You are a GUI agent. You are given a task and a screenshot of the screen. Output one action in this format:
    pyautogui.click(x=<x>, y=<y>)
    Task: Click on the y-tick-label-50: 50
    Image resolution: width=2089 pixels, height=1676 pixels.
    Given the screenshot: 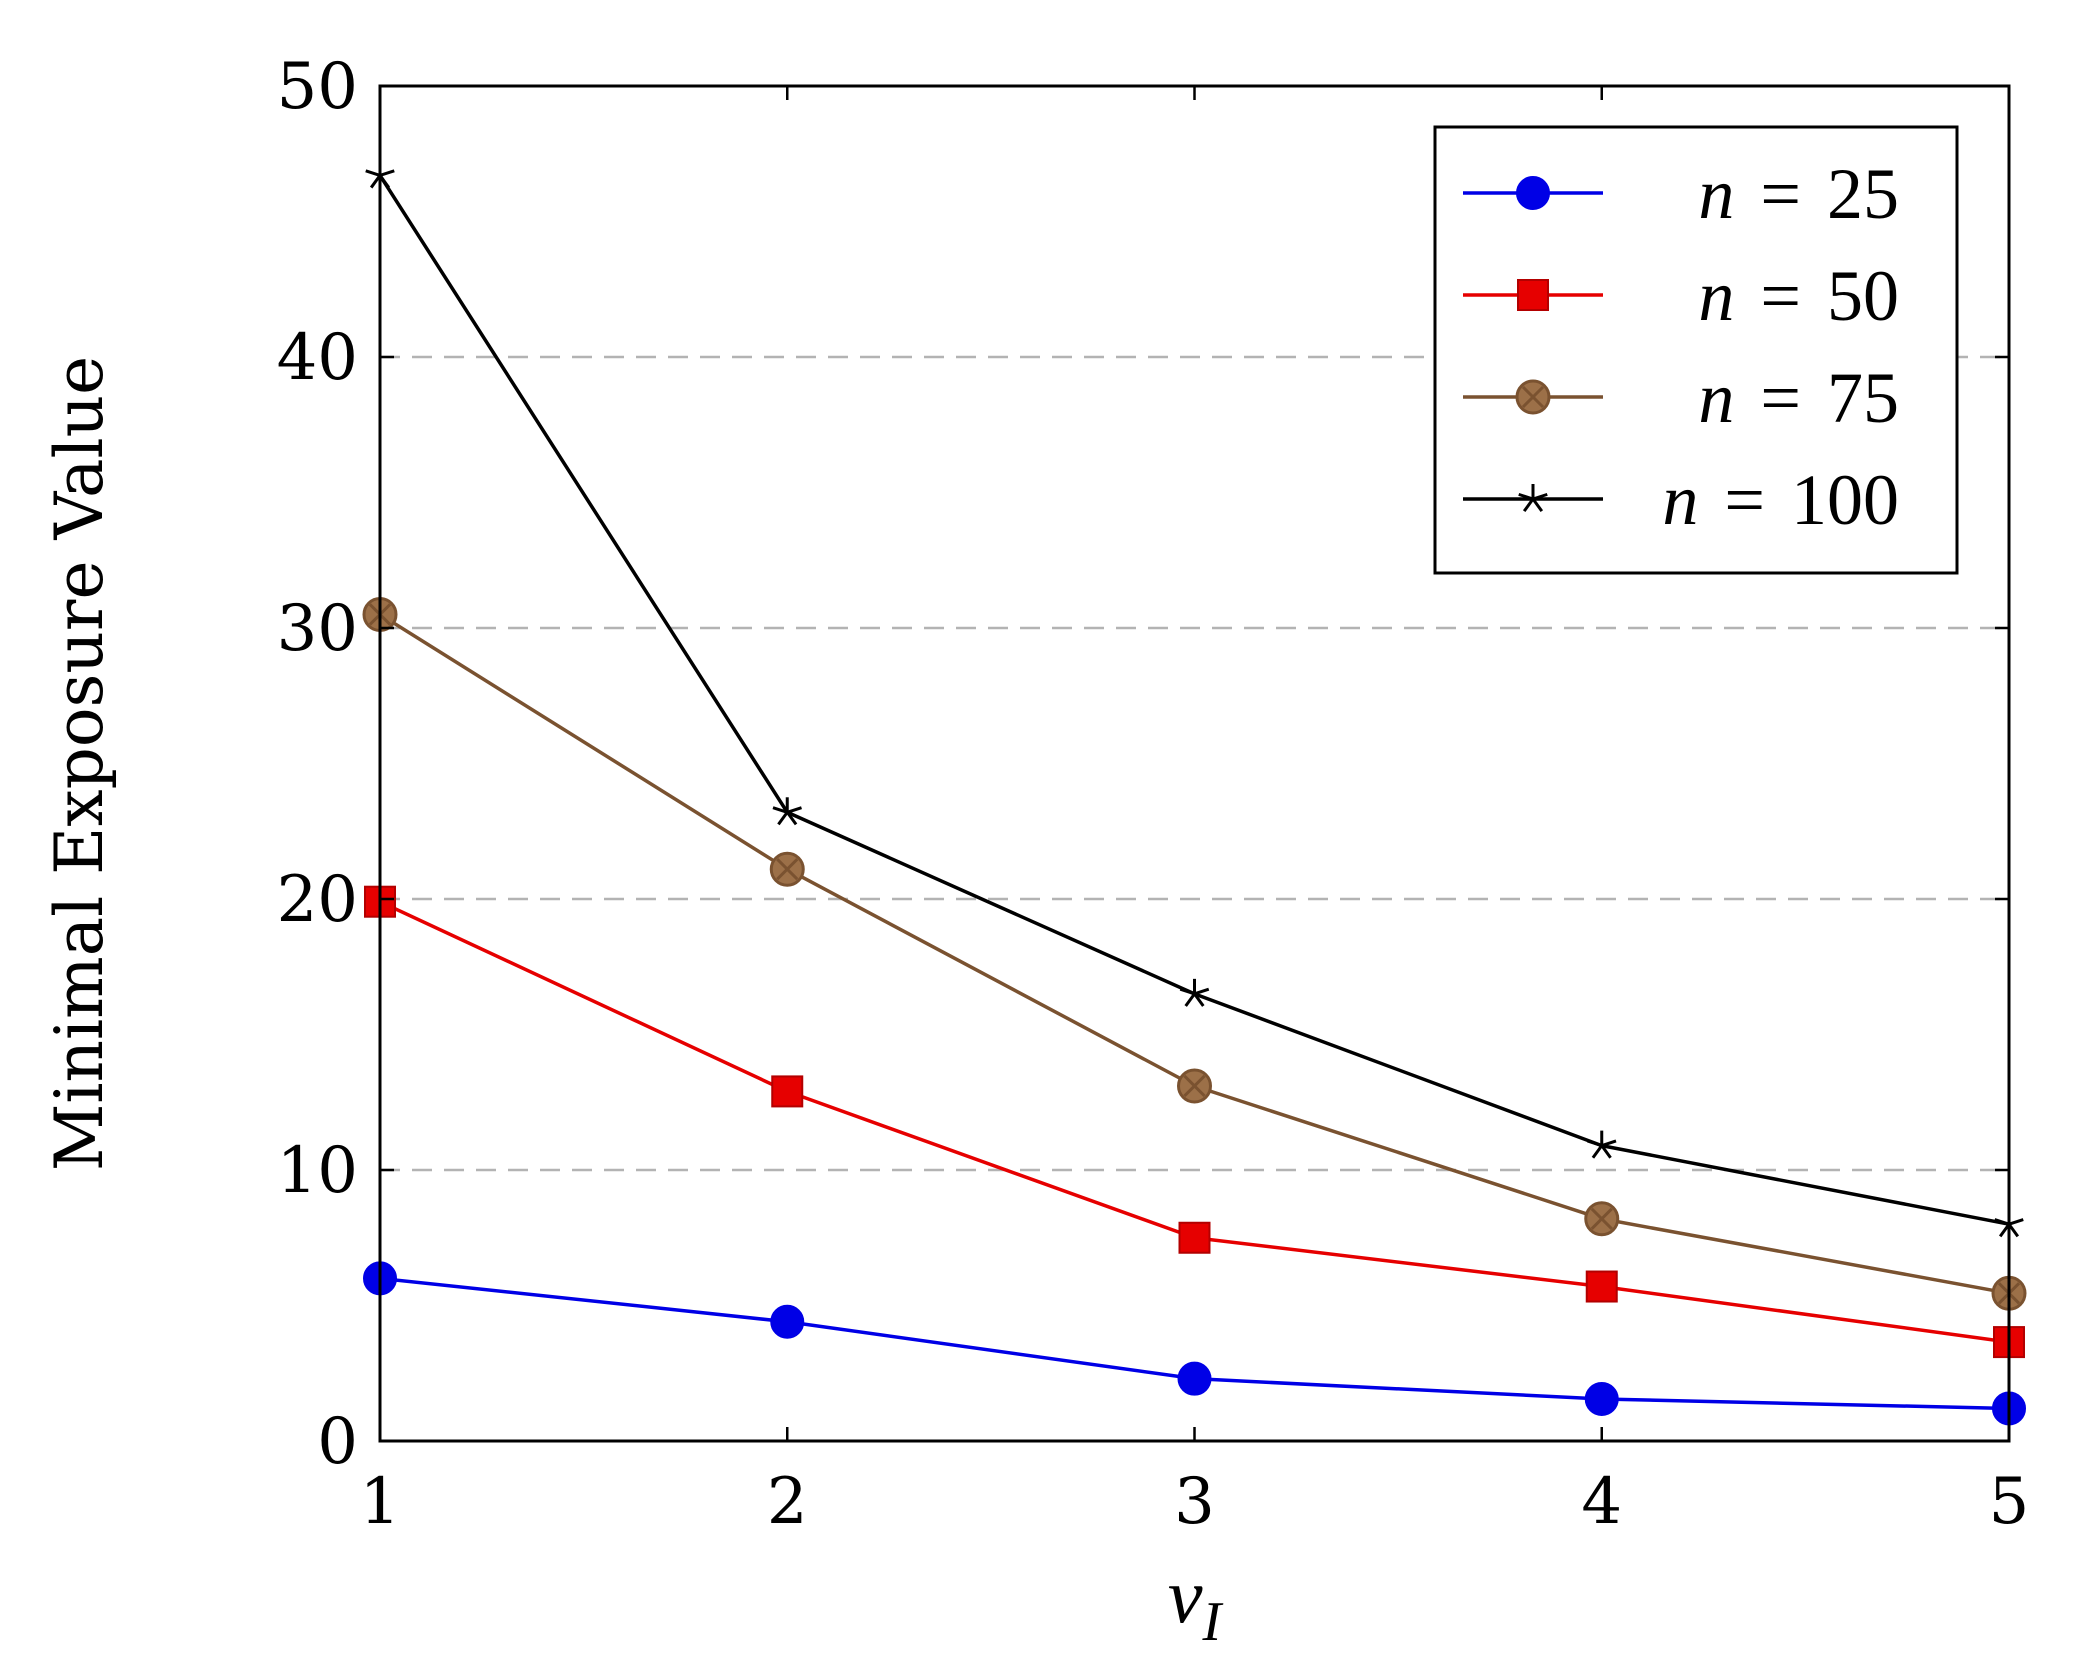 What is the action you would take?
    pyautogui.click(x=317, y=87)
    